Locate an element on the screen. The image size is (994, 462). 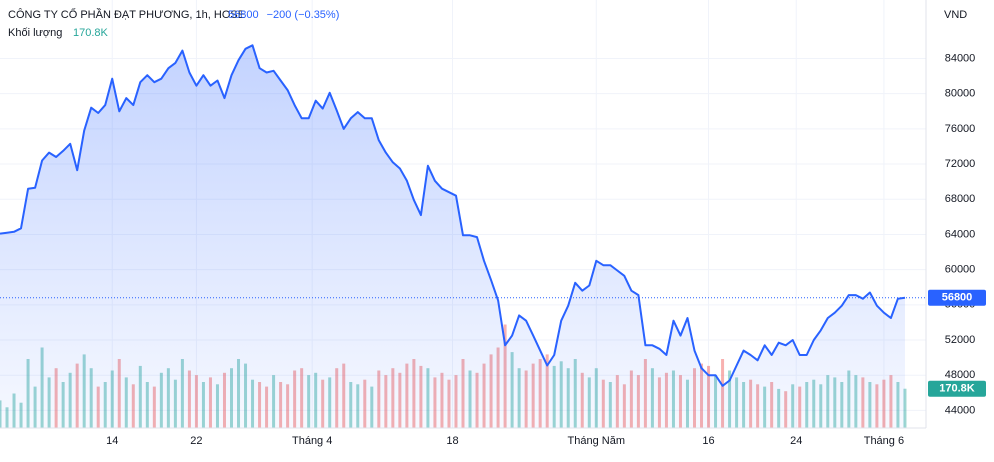
x-tick-label: 16 is located at coordinates (708, 441).